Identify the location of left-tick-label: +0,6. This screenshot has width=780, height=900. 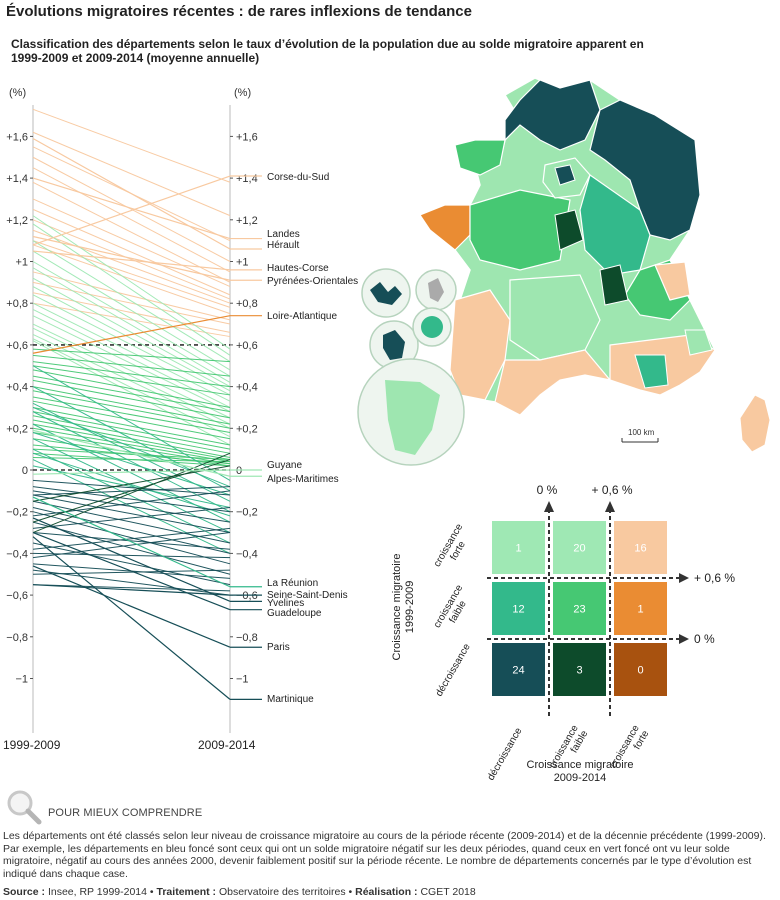
(17, 346).